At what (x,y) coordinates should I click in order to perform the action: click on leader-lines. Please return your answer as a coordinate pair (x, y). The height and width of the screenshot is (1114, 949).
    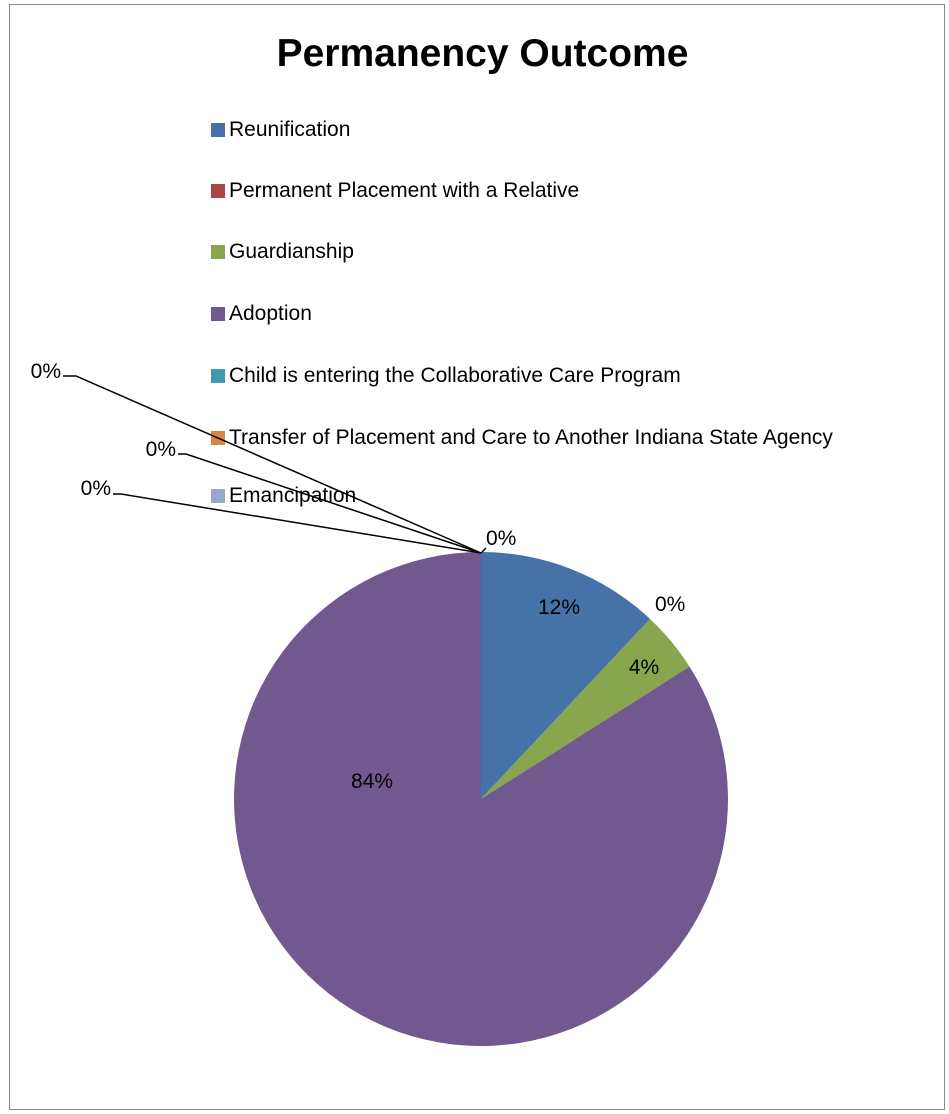
    Looking at the image, I should click on (275, 464).